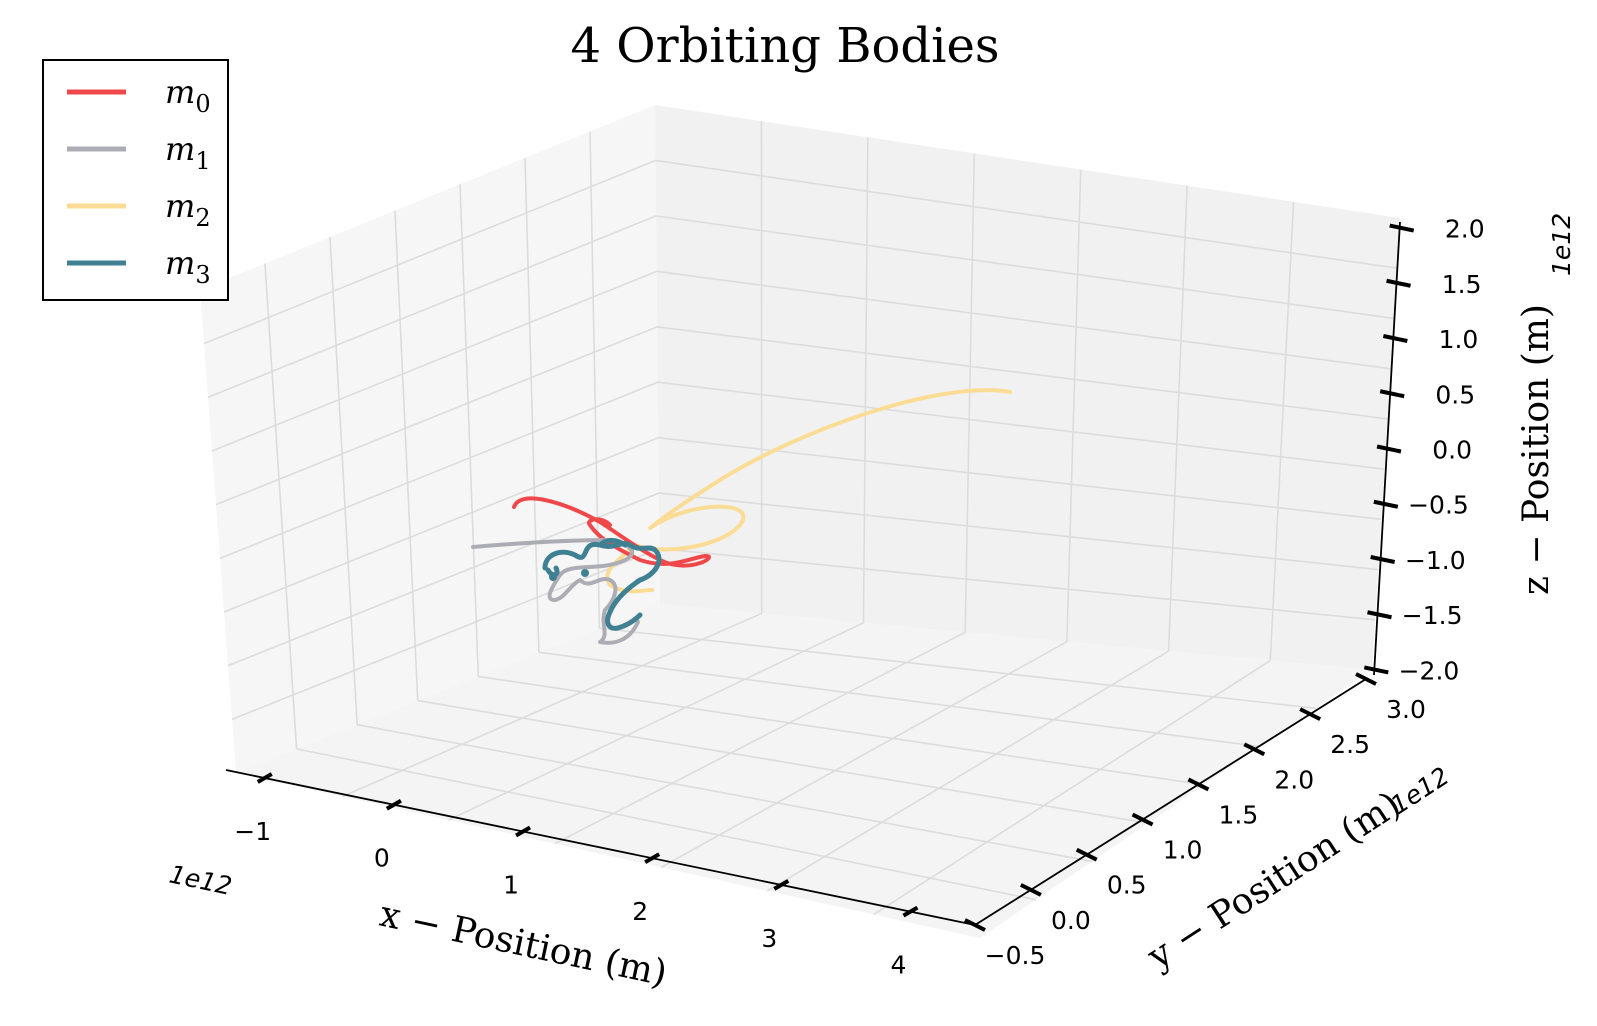 Image resolution: width=1597 pixels, height=1026 pixels. Describe the element at coordinates (252, 831) in the screenshot. I see `x-tick-label: −1` at that location.